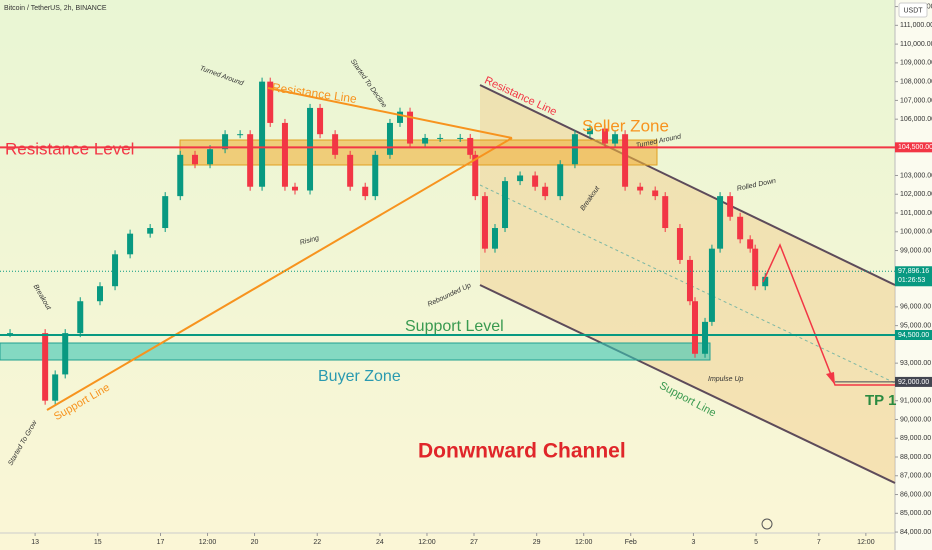 Image resolution: width=932 pixels, height=550 pixels. What do you see at coordinates (474, 542) in the screenshot?
I see `x-tick-label: 27` at bounding box center [474, 542].